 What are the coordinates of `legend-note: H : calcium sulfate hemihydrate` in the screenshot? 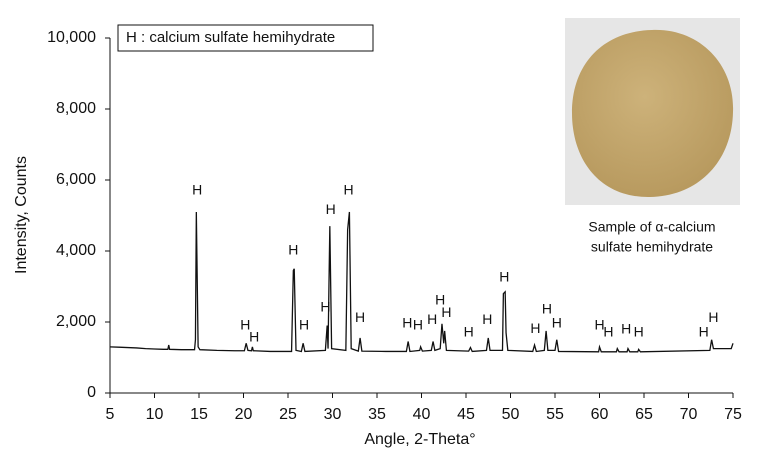 It's located at (230, 37).